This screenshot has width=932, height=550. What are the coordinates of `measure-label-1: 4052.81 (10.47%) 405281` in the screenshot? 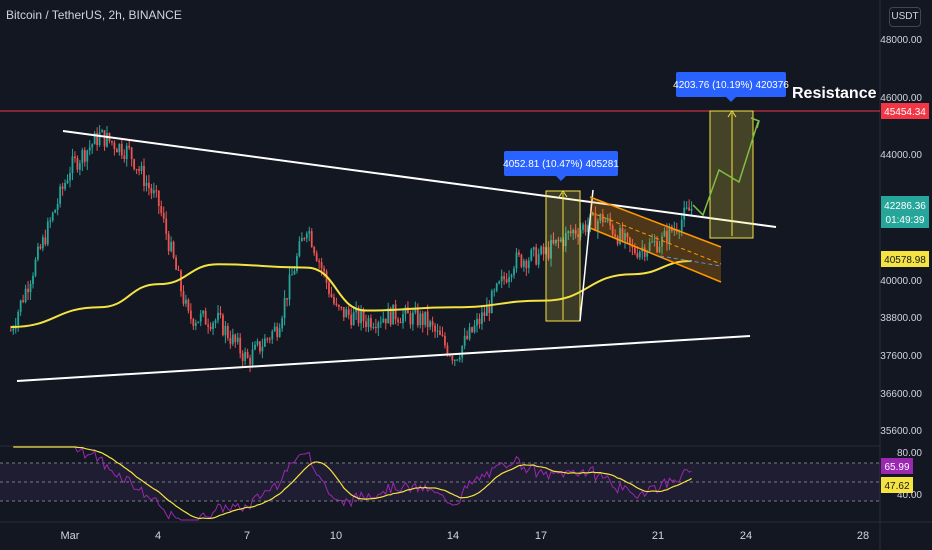 It's located at (561, 166).